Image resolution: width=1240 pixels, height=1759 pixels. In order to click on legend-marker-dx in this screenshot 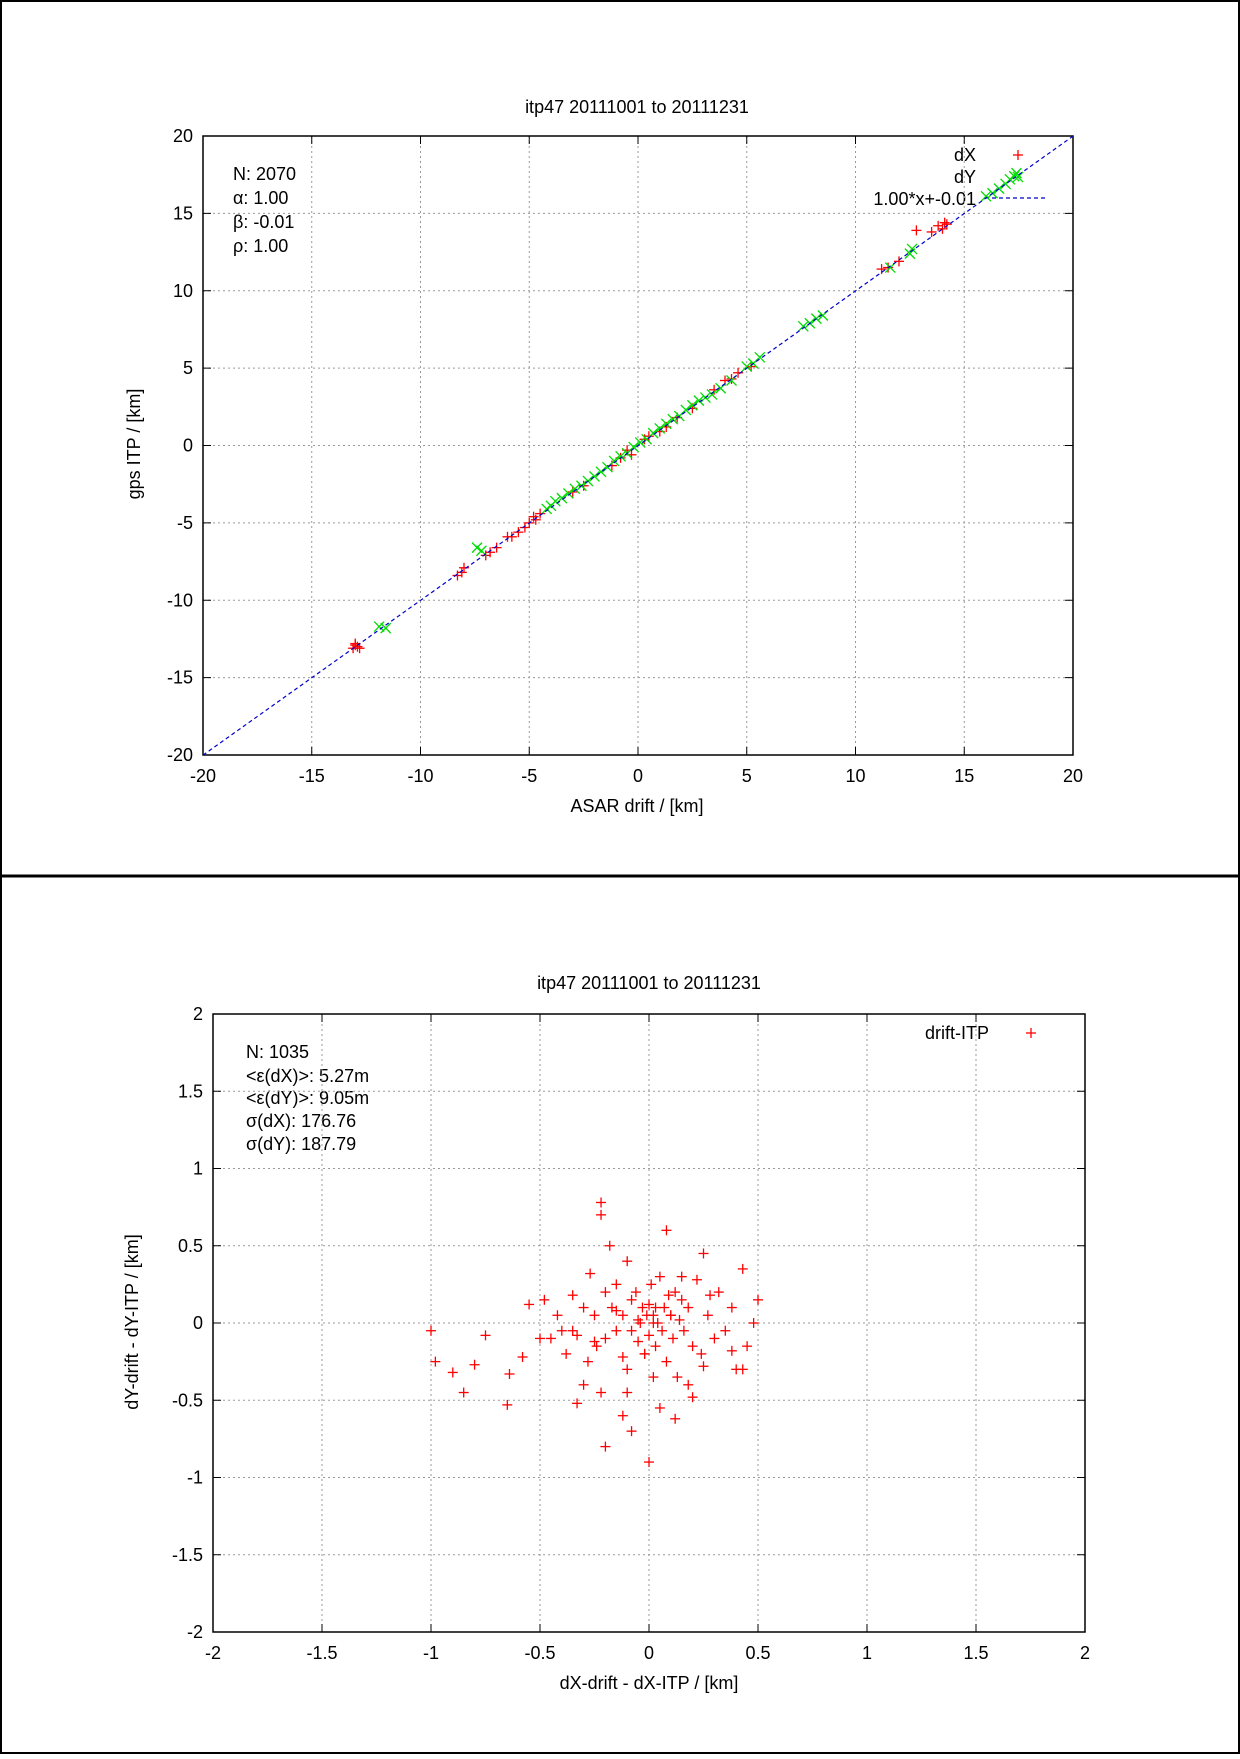, I will do `click(1018, 155)`.